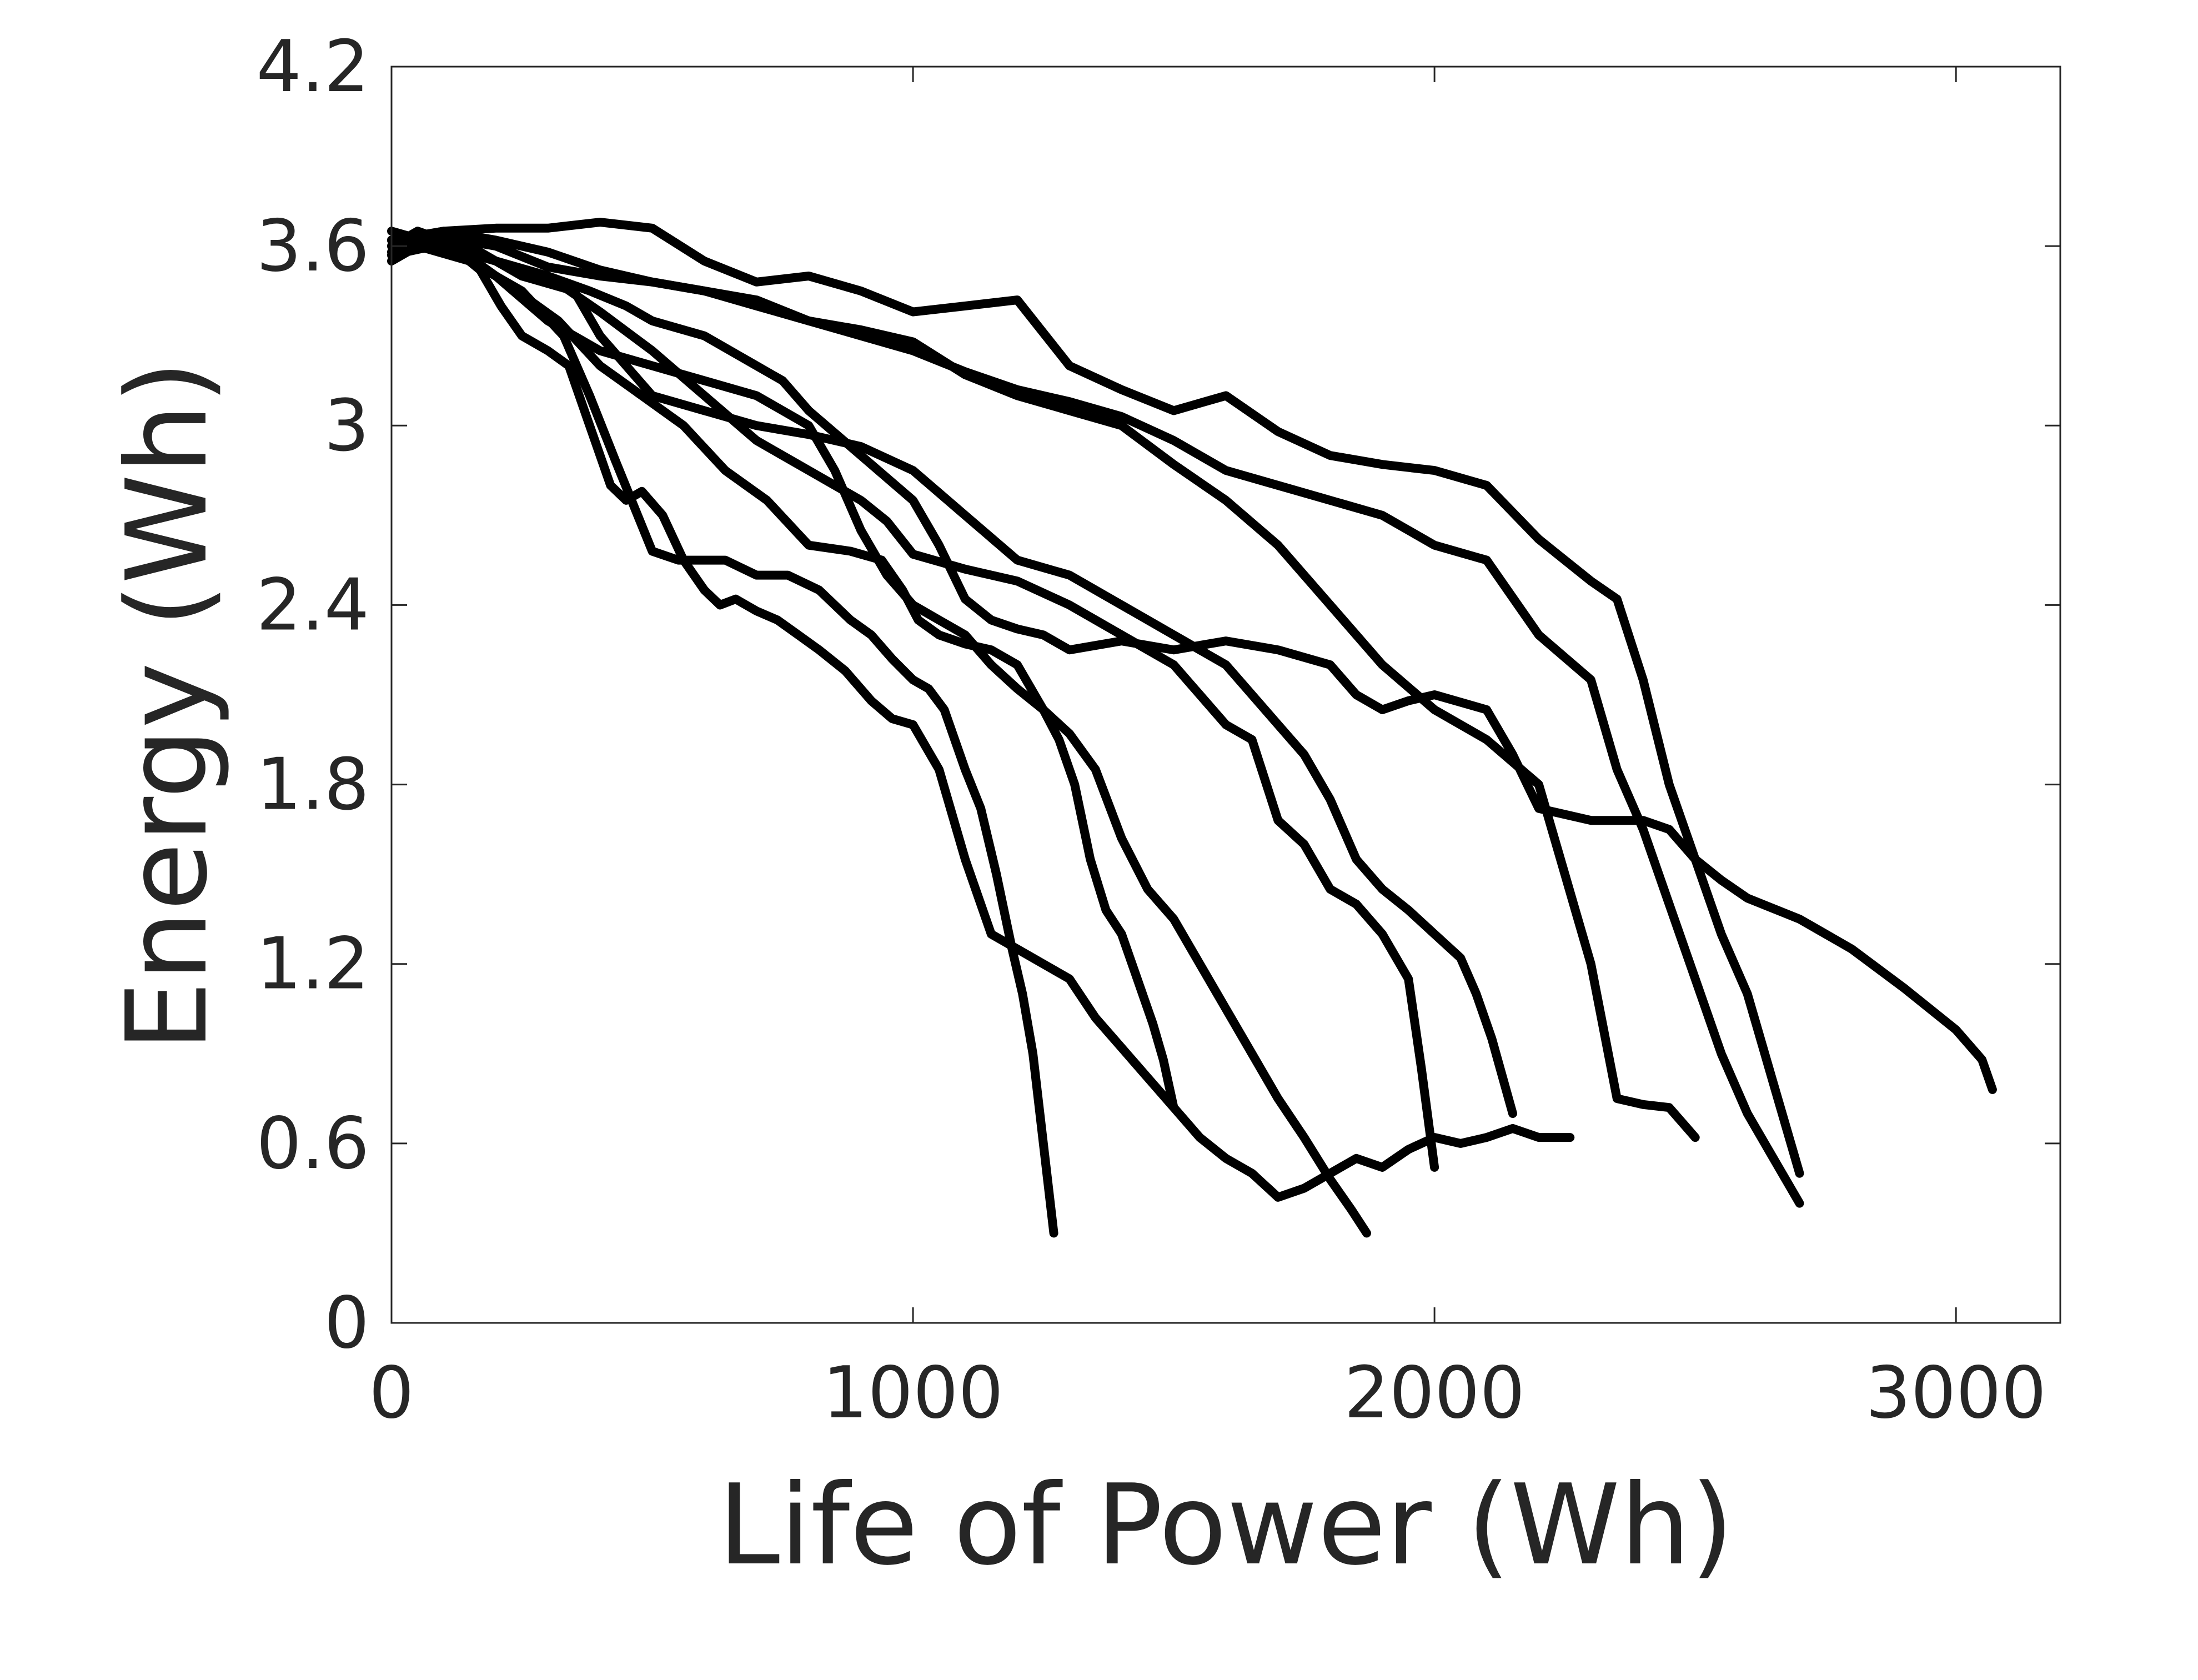 The width and height of the screenshot is (2198, 1680). Describe the element at coordinates (1434, 1393) in the screenshot. I see `x-tick-label: 2000` at that location.